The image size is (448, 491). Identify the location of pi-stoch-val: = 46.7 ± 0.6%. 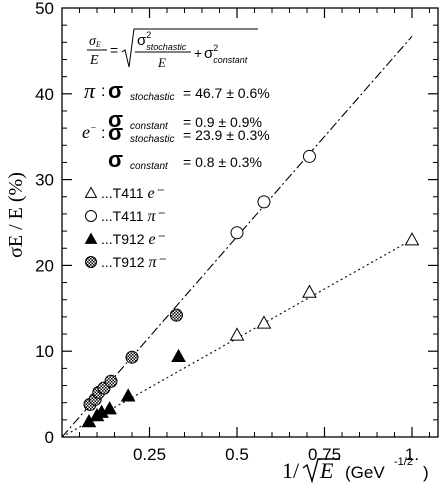
(226, 93).